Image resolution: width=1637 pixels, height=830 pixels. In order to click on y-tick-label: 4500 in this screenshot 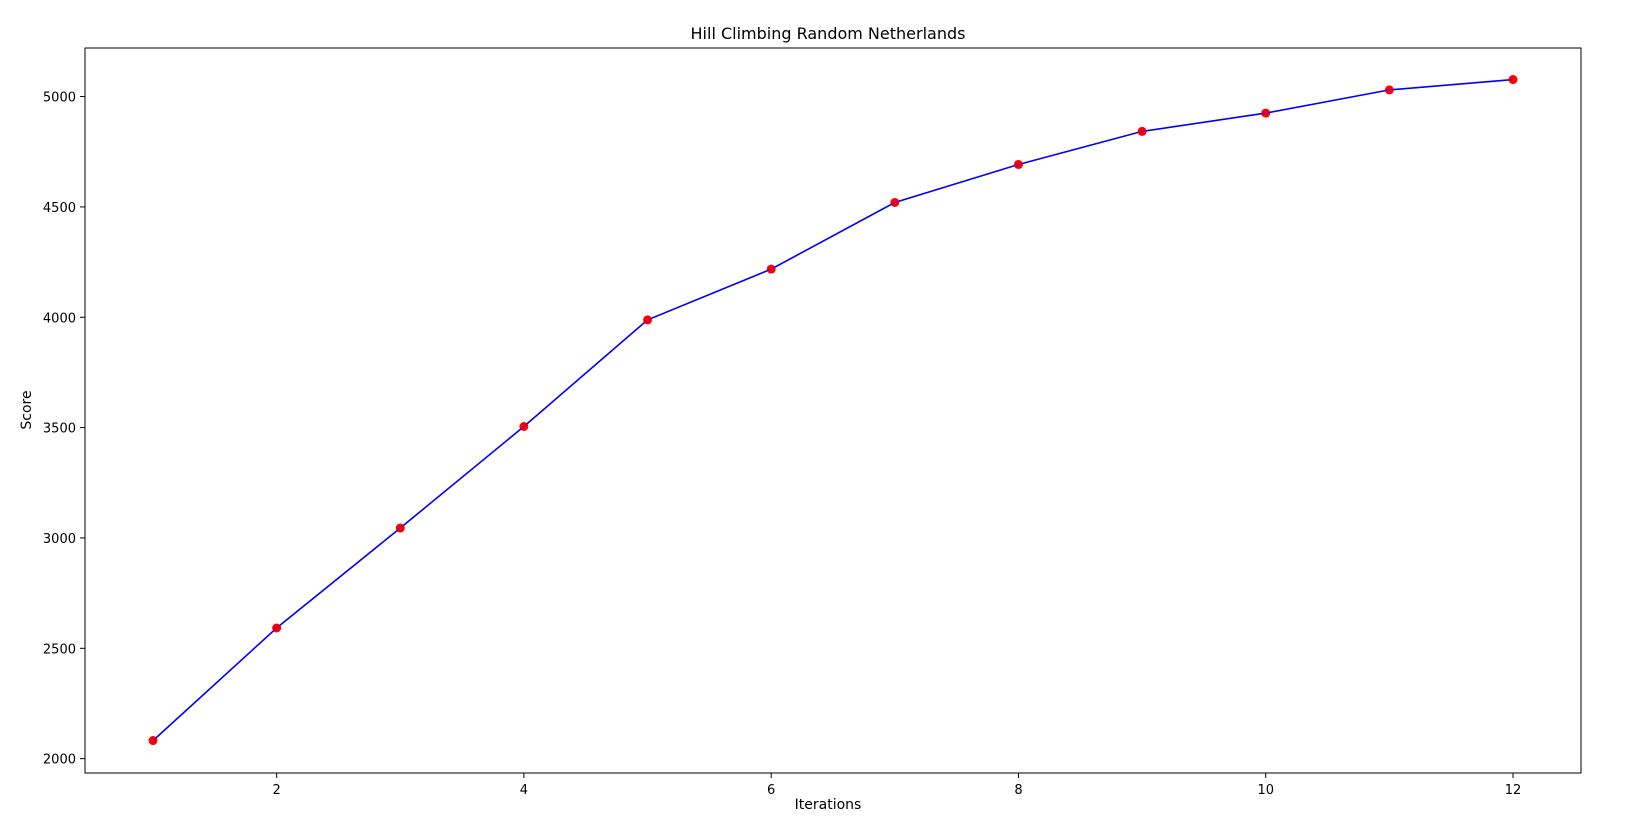, I will do `click(59, 208)`.